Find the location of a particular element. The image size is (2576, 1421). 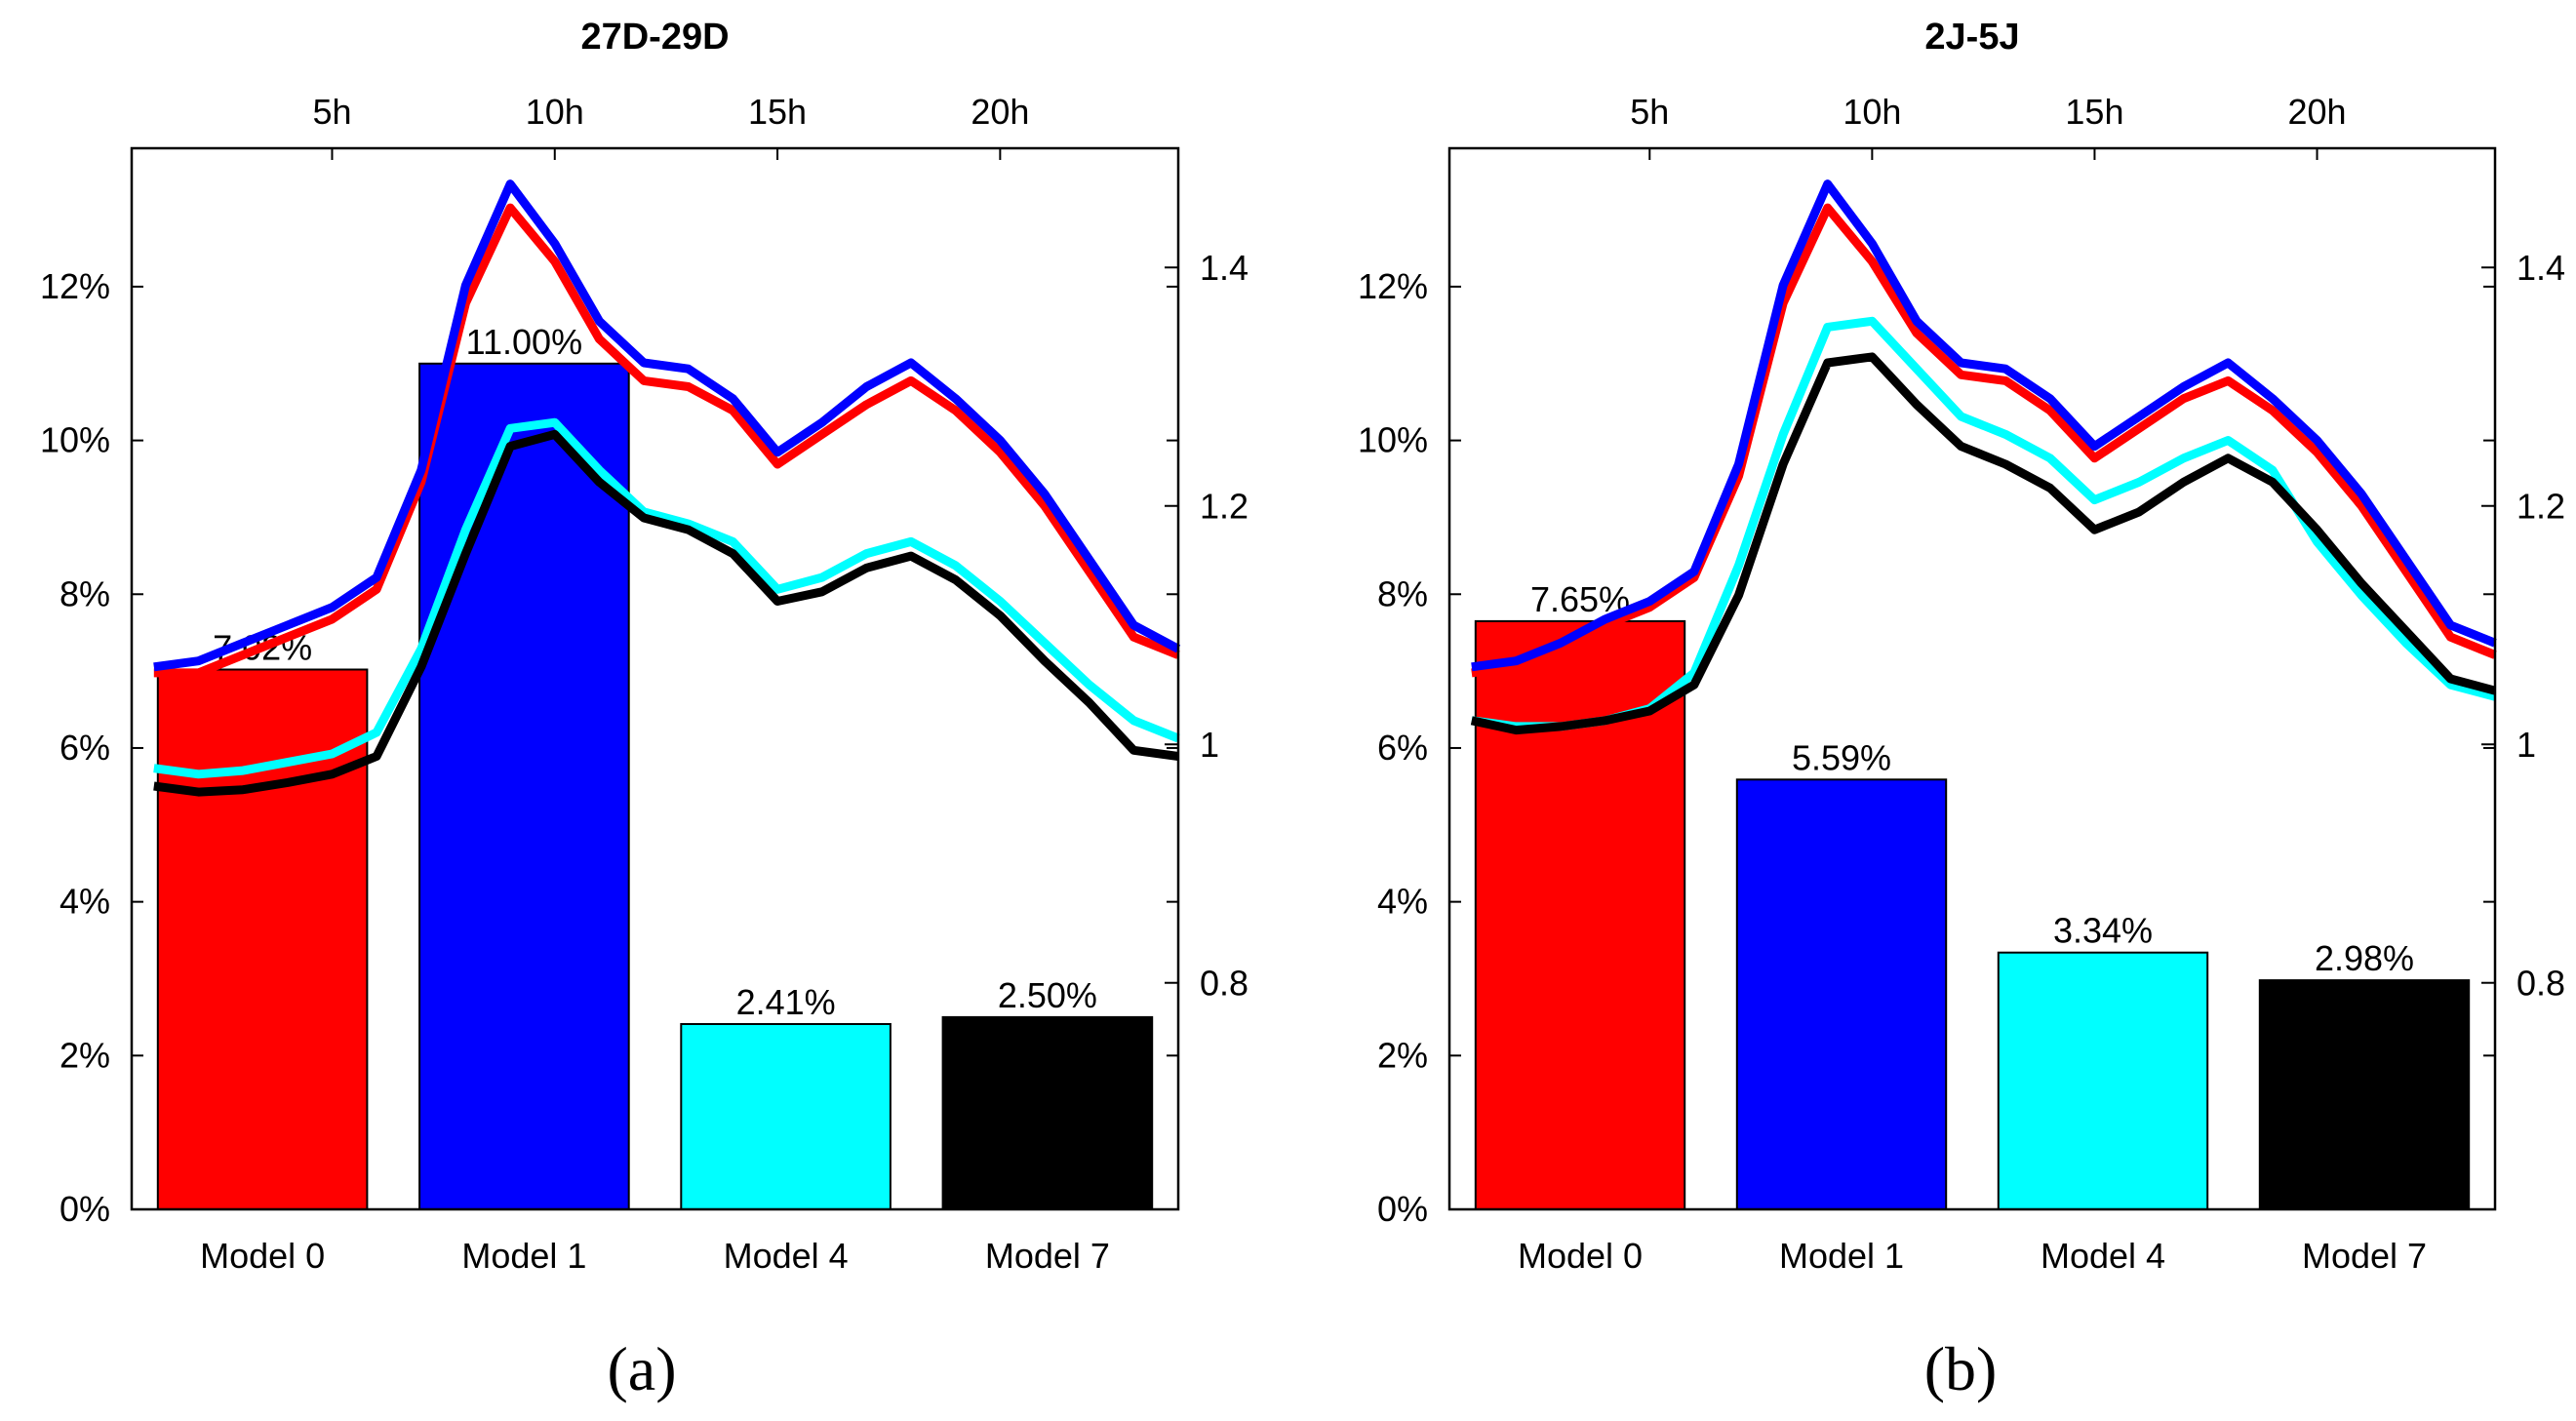

bar-value-label: 11.00% is located at coordinates (524, 342).